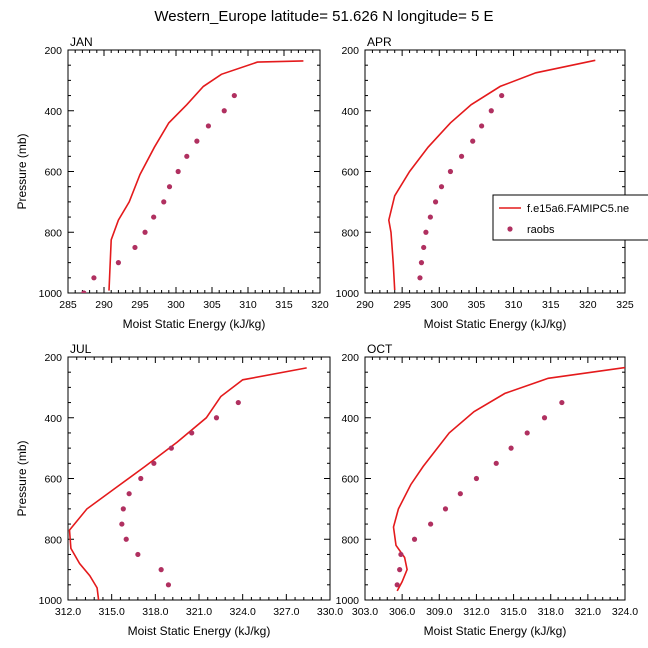  What do you see at coordinates (365, 612) in the screenshot?
I see `x-tick-label: 303.0` at bounding box center [365, 612].